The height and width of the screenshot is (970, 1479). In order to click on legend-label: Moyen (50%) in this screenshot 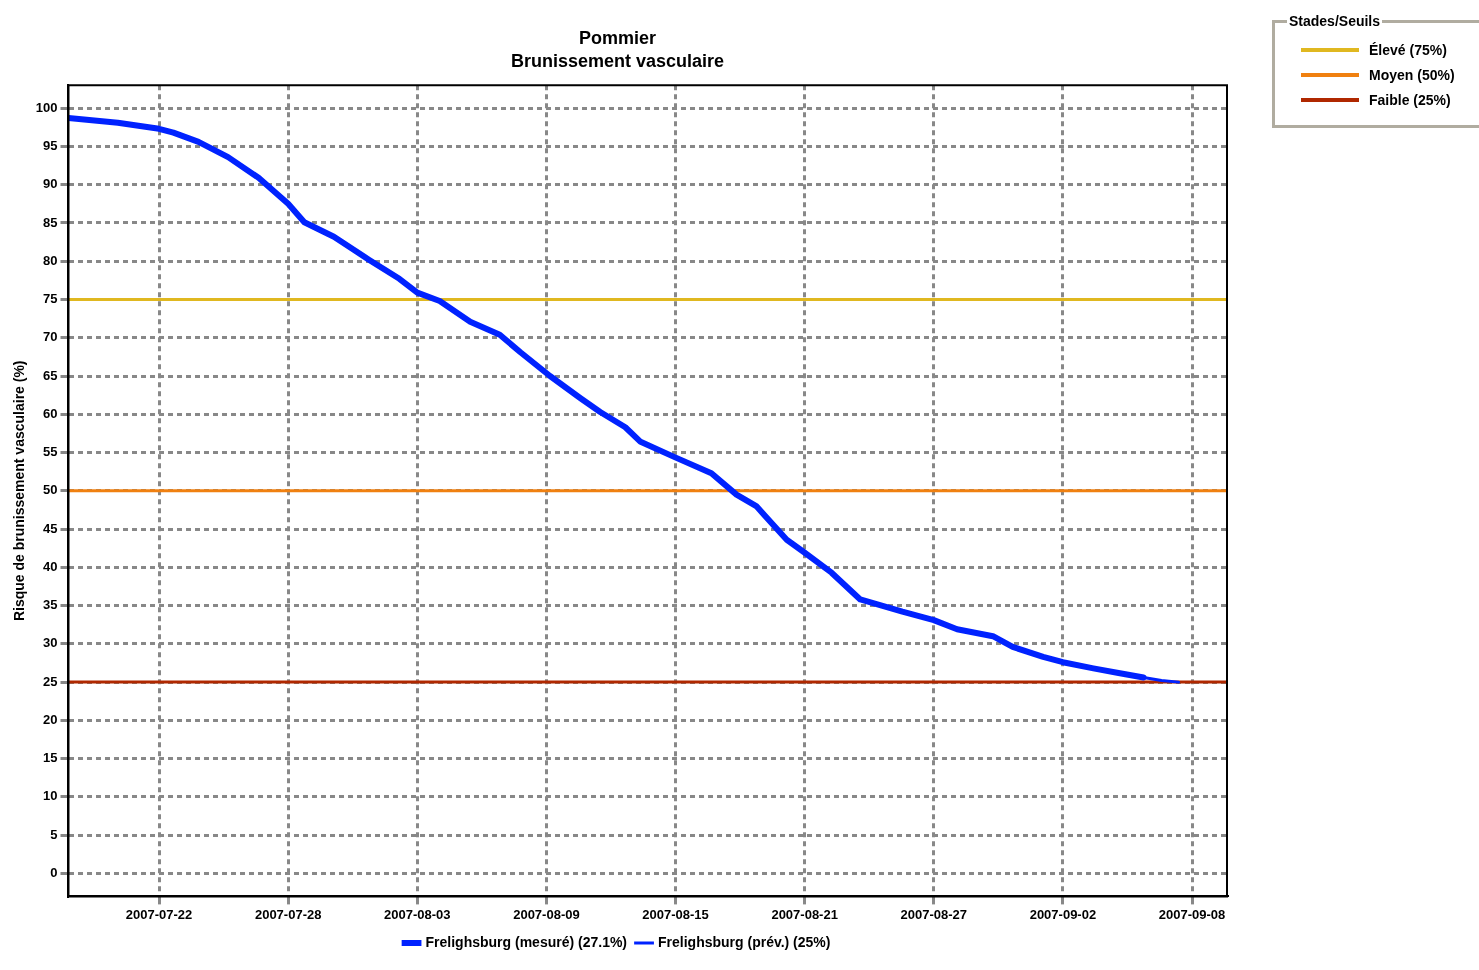, I will do `click(1412, 74)`.